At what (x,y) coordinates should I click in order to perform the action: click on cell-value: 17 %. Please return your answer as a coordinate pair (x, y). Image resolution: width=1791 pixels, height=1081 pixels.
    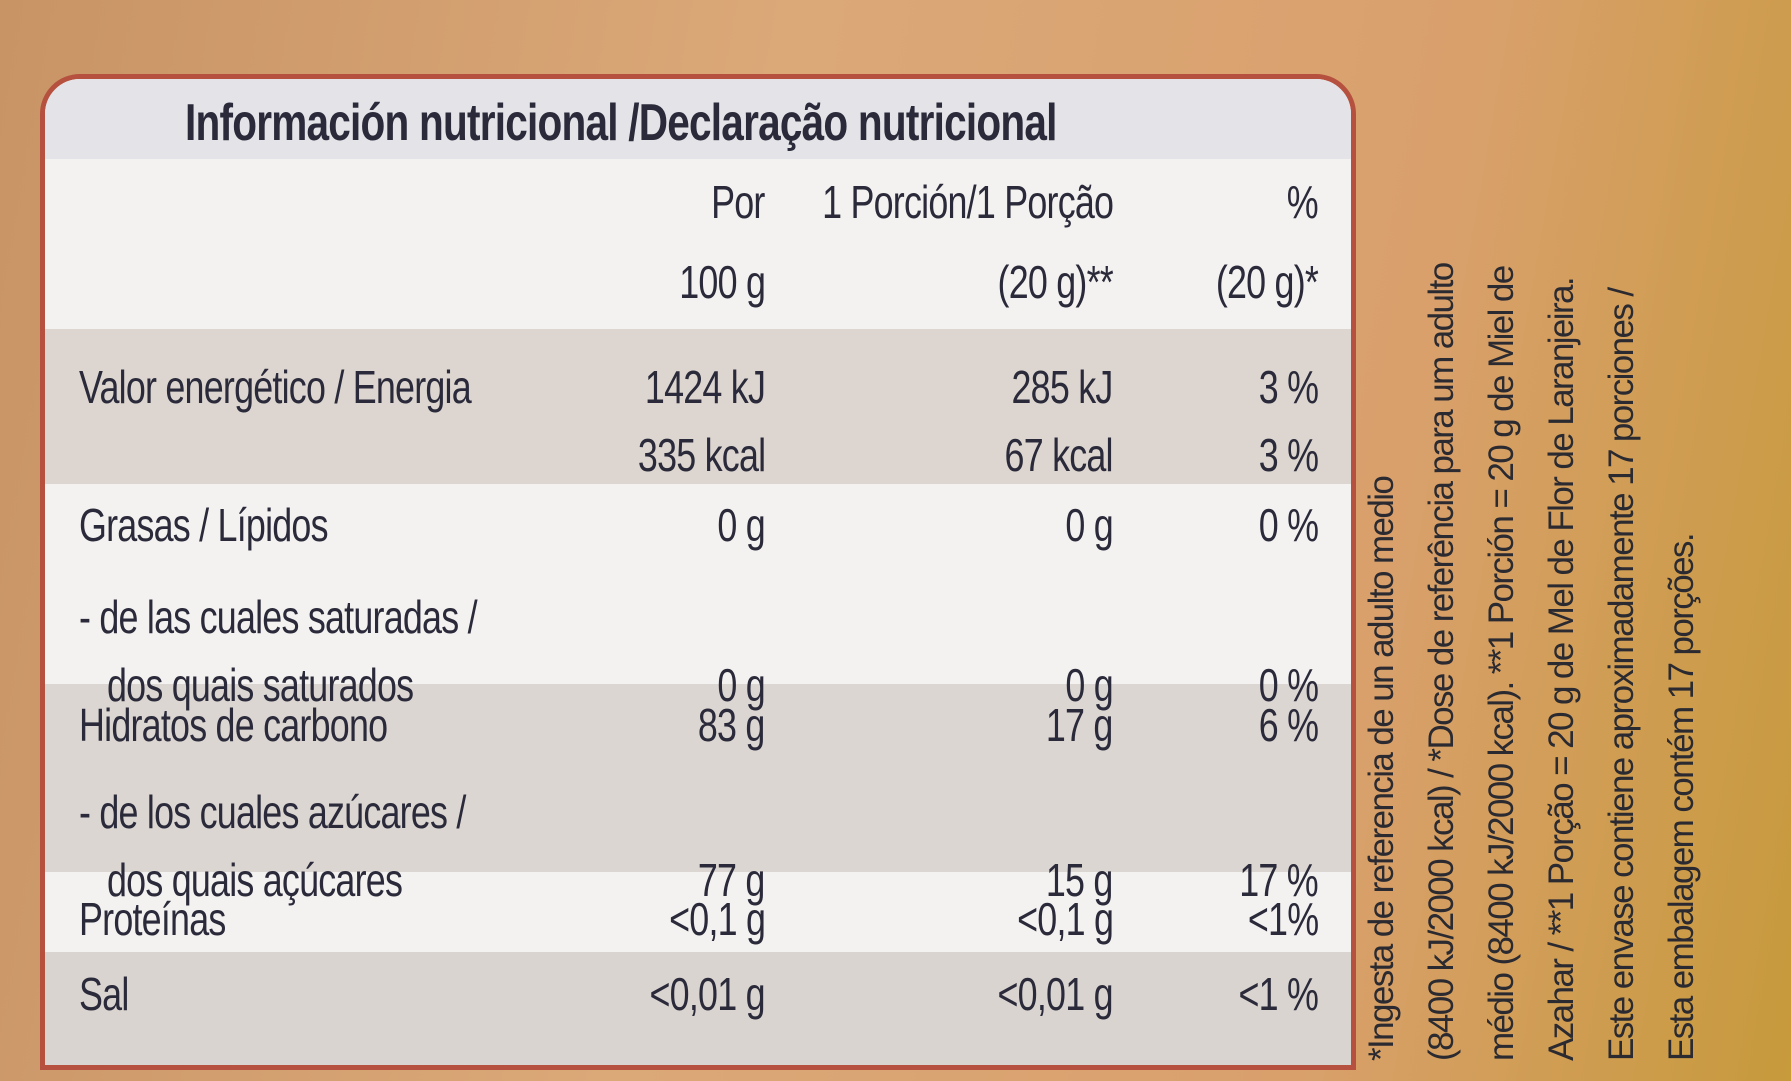
    Looking at the image, I should click on (1278, 880).